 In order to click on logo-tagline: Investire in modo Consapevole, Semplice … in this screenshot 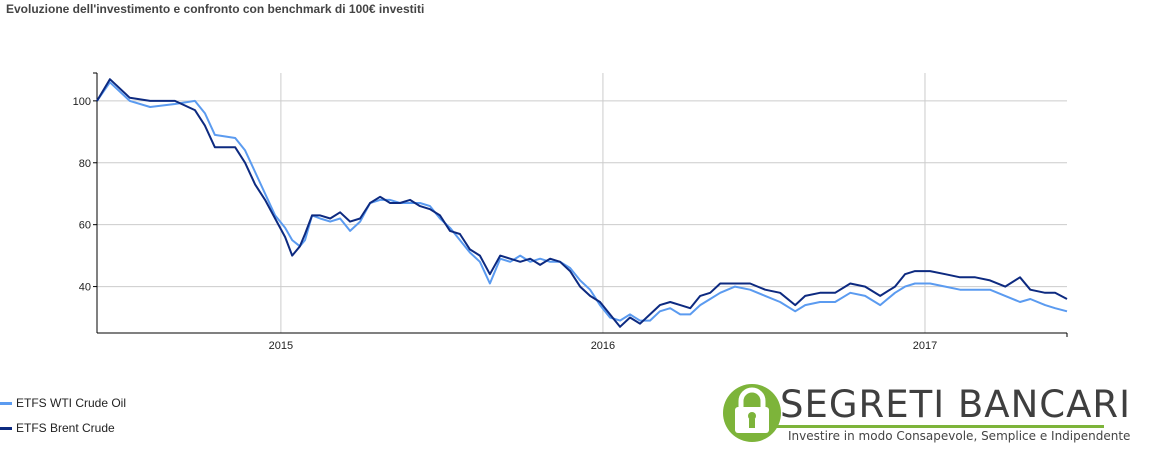, I will do `click(959, 436)`.